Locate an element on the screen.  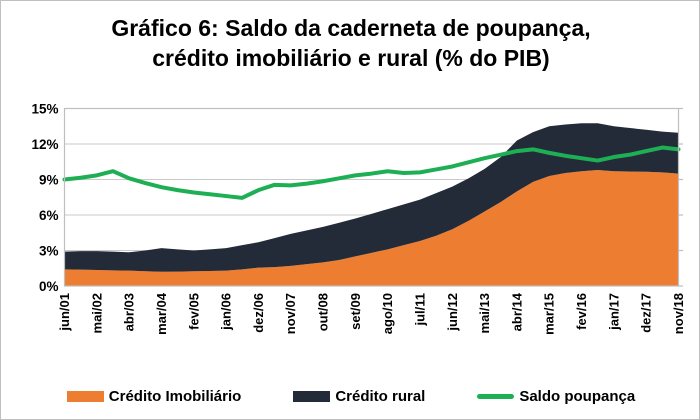
x-tick-label-mai-02: mai/02 is located at coordinates (96, 313).